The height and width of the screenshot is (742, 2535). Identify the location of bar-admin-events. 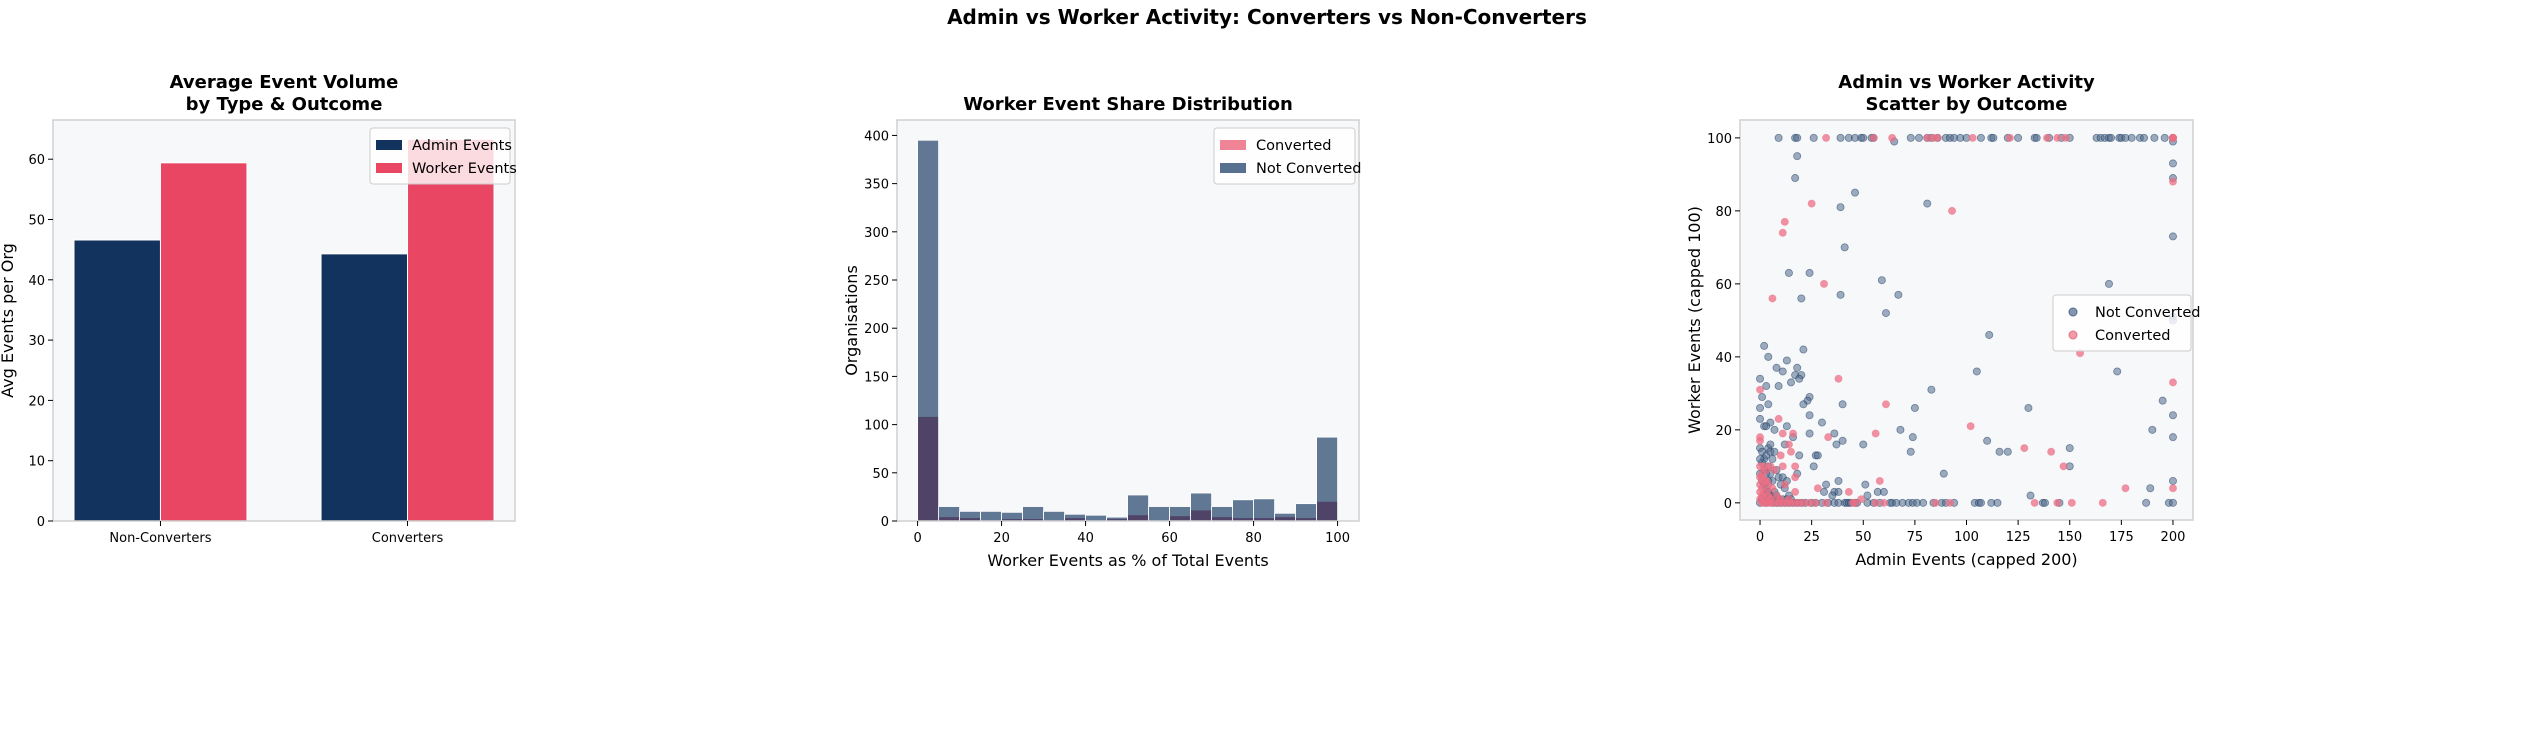
(364, 387).